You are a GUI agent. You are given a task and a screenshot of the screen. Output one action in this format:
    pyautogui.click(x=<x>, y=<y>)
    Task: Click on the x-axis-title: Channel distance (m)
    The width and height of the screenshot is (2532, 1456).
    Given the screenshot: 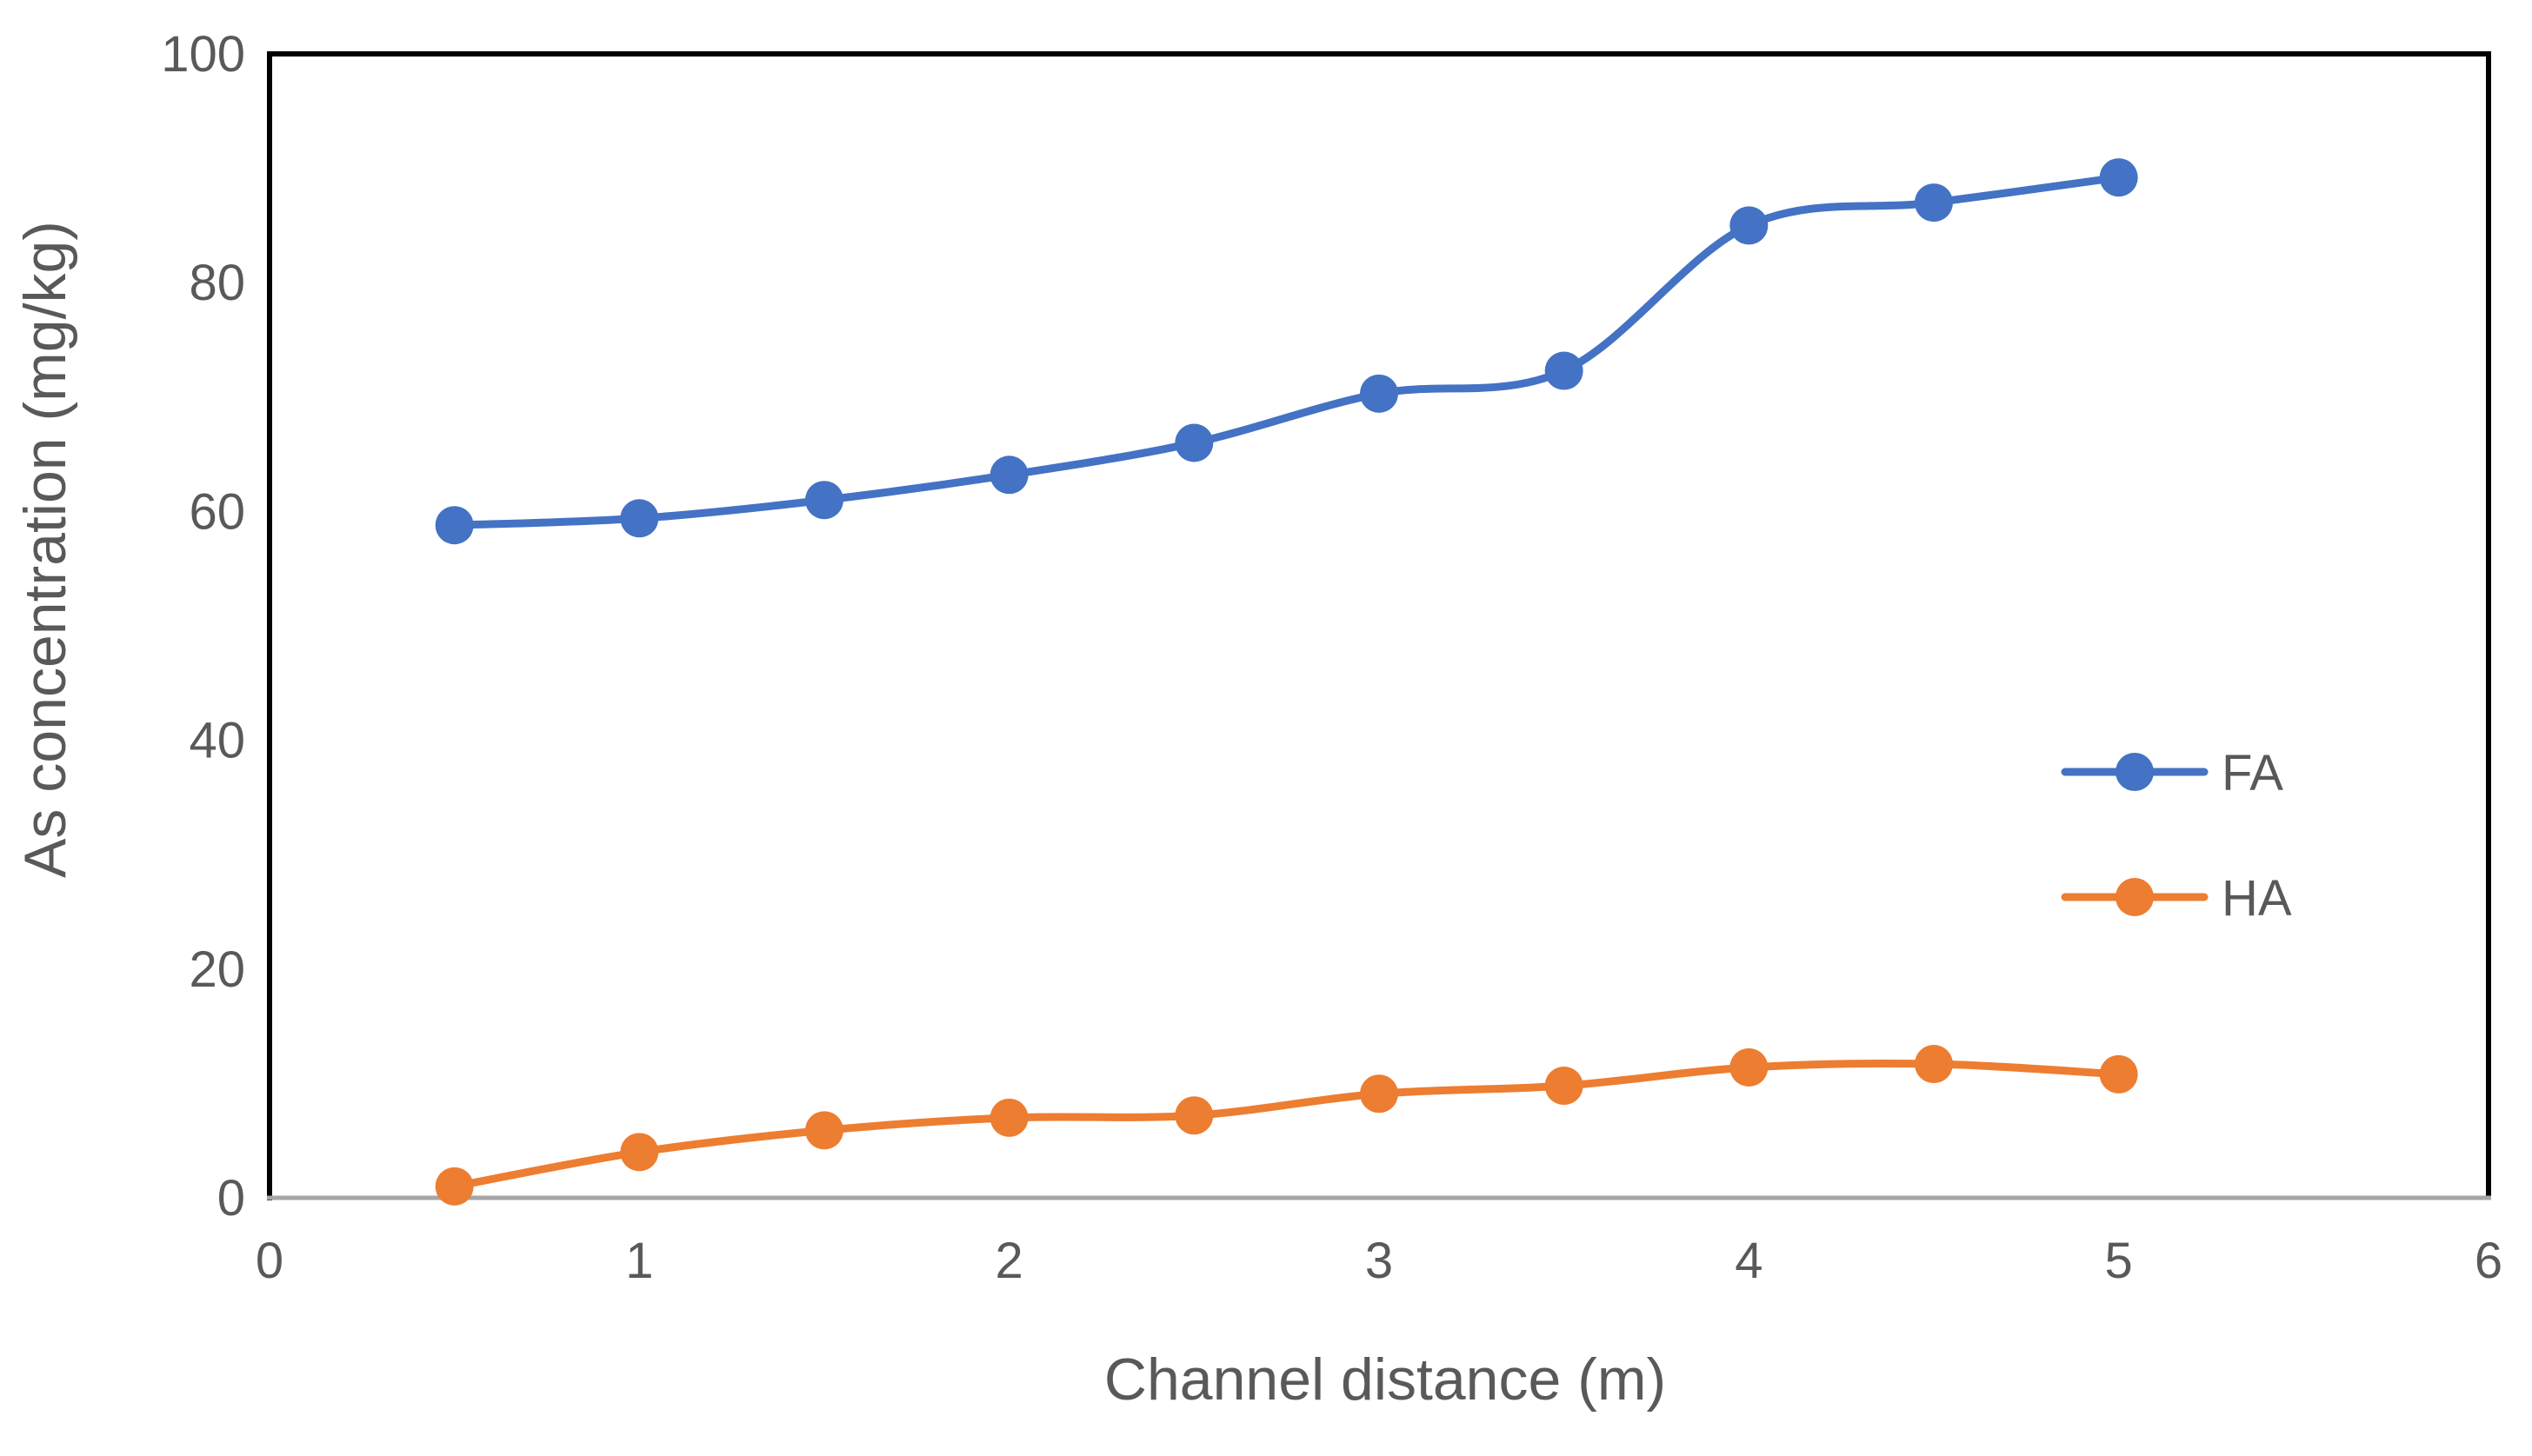 What is the action you would take?
    pyautogui.click(x=1385, y=1379)
    